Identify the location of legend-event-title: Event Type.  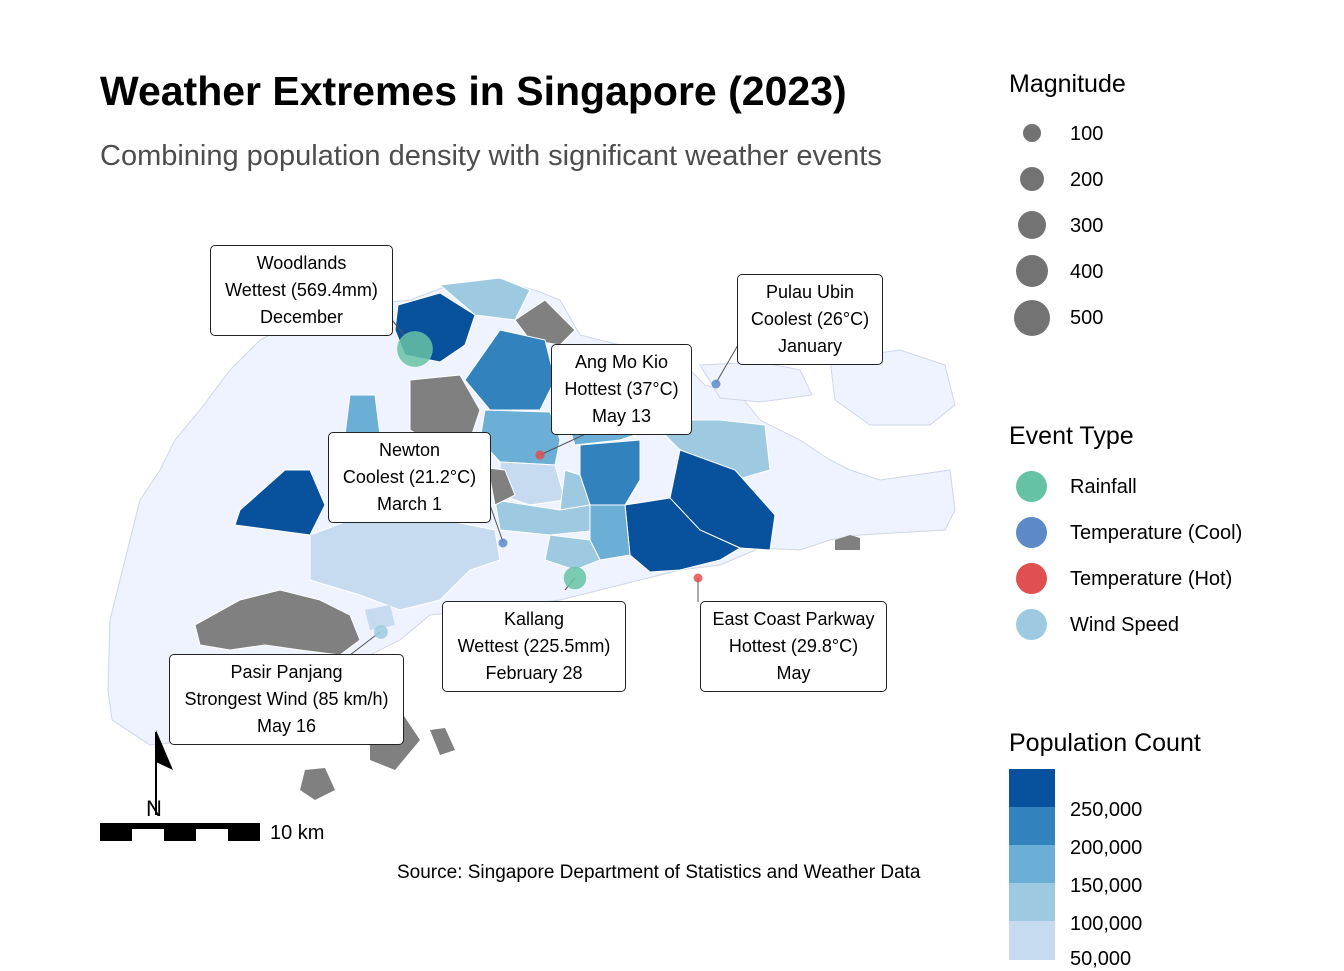
(1071, 436).